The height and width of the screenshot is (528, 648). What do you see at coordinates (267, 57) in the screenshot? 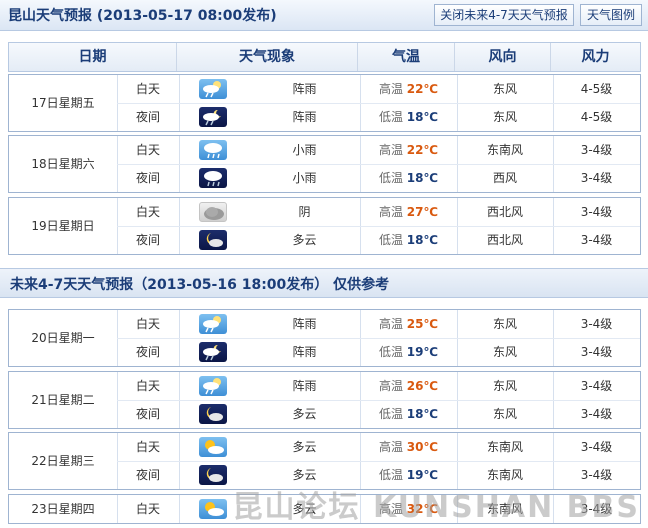
I see `header-weather: 天气现象` at bounding box center [267, 57].